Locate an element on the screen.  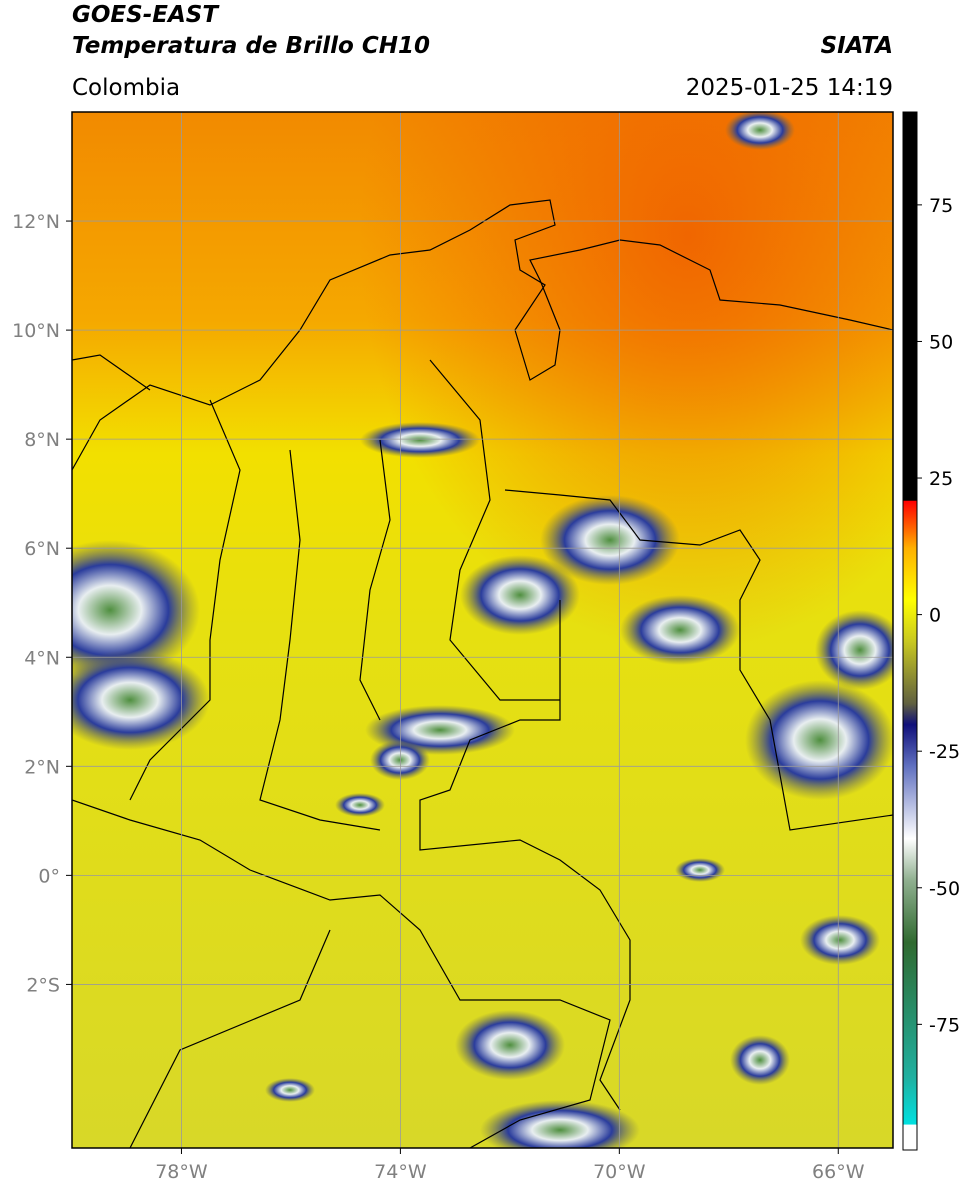
x-tick-label: 74°W is located at coordinates (400, 1172).